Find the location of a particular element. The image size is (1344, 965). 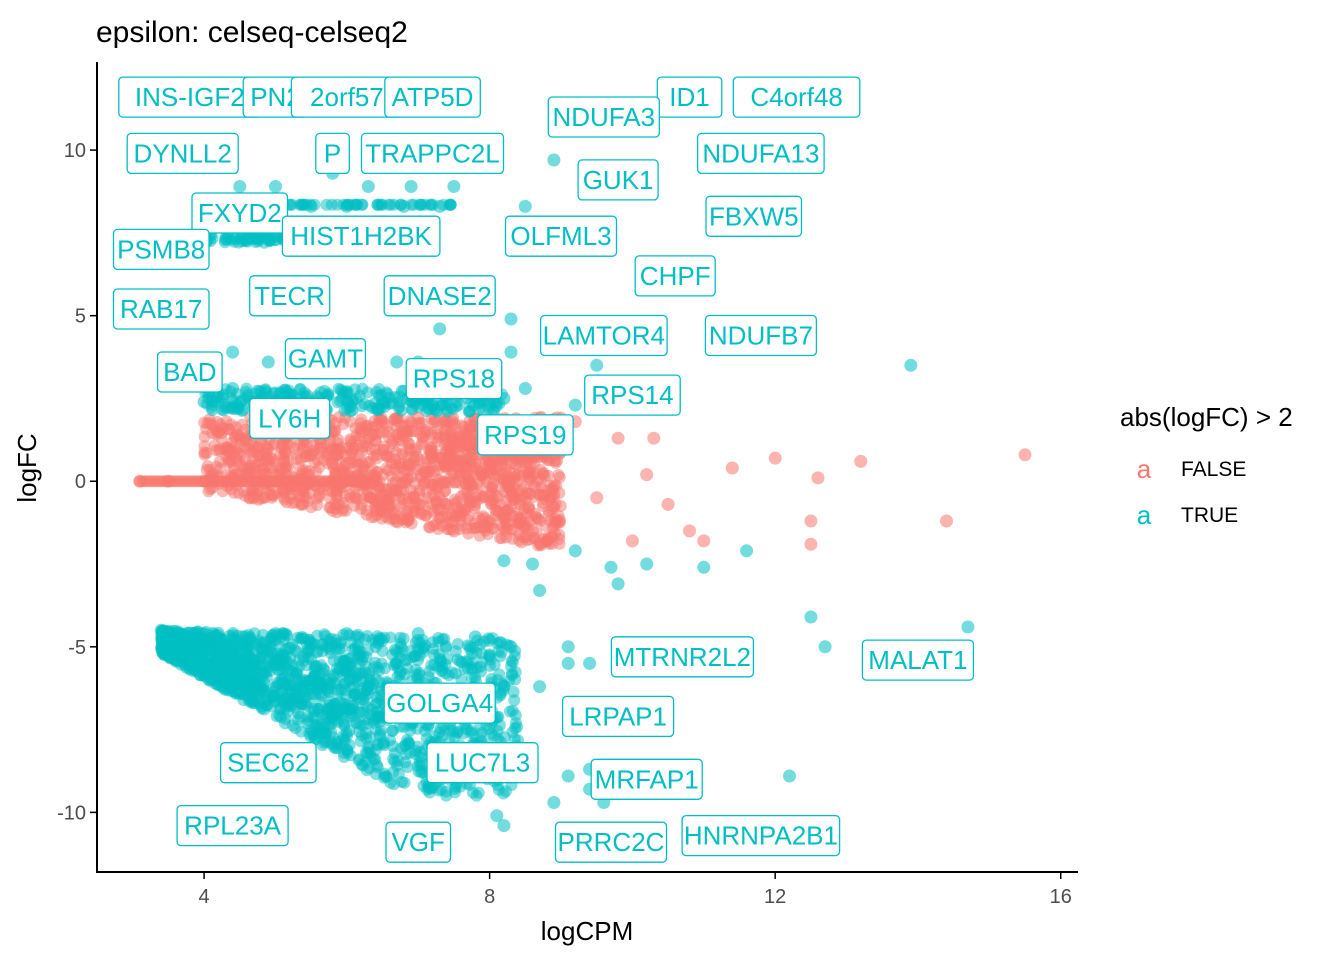

gene-label-text: GAMT is located at coordinates (325, 359).